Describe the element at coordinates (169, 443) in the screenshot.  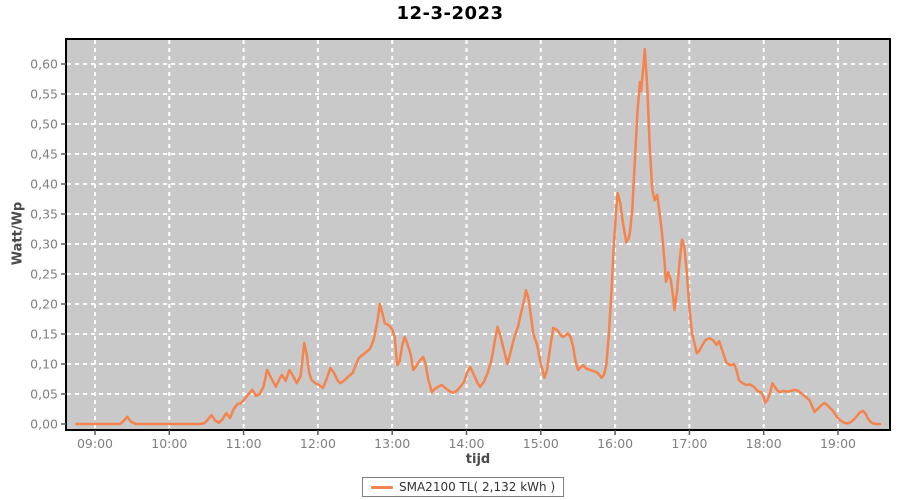
I see `x-tick-label: 10:00` at that location.